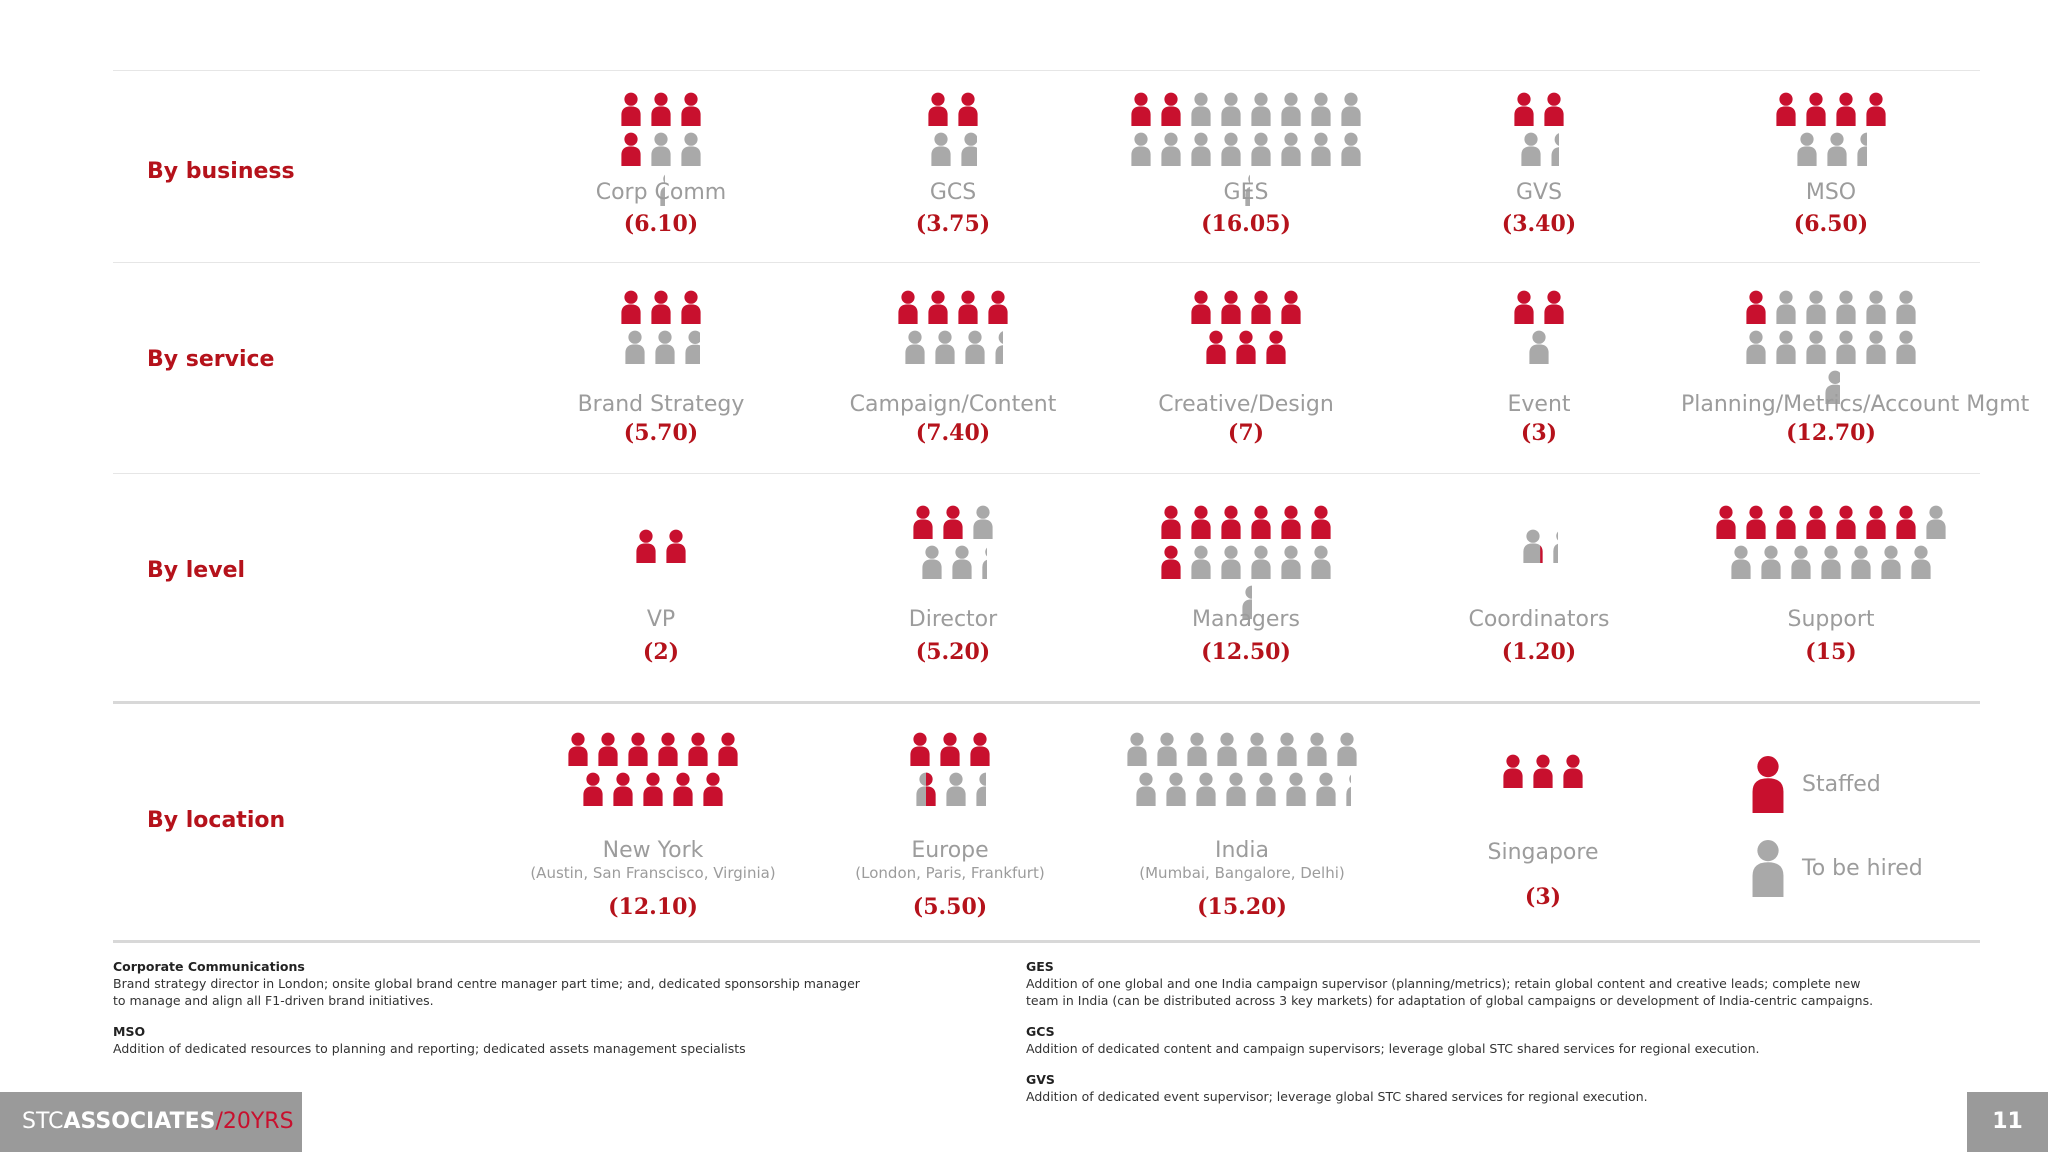 This screenshot has height=1152, width=2048. Describe the element at coordinates (950, 907) in the screenshot. I see `group-value: (5.50)` at that location.